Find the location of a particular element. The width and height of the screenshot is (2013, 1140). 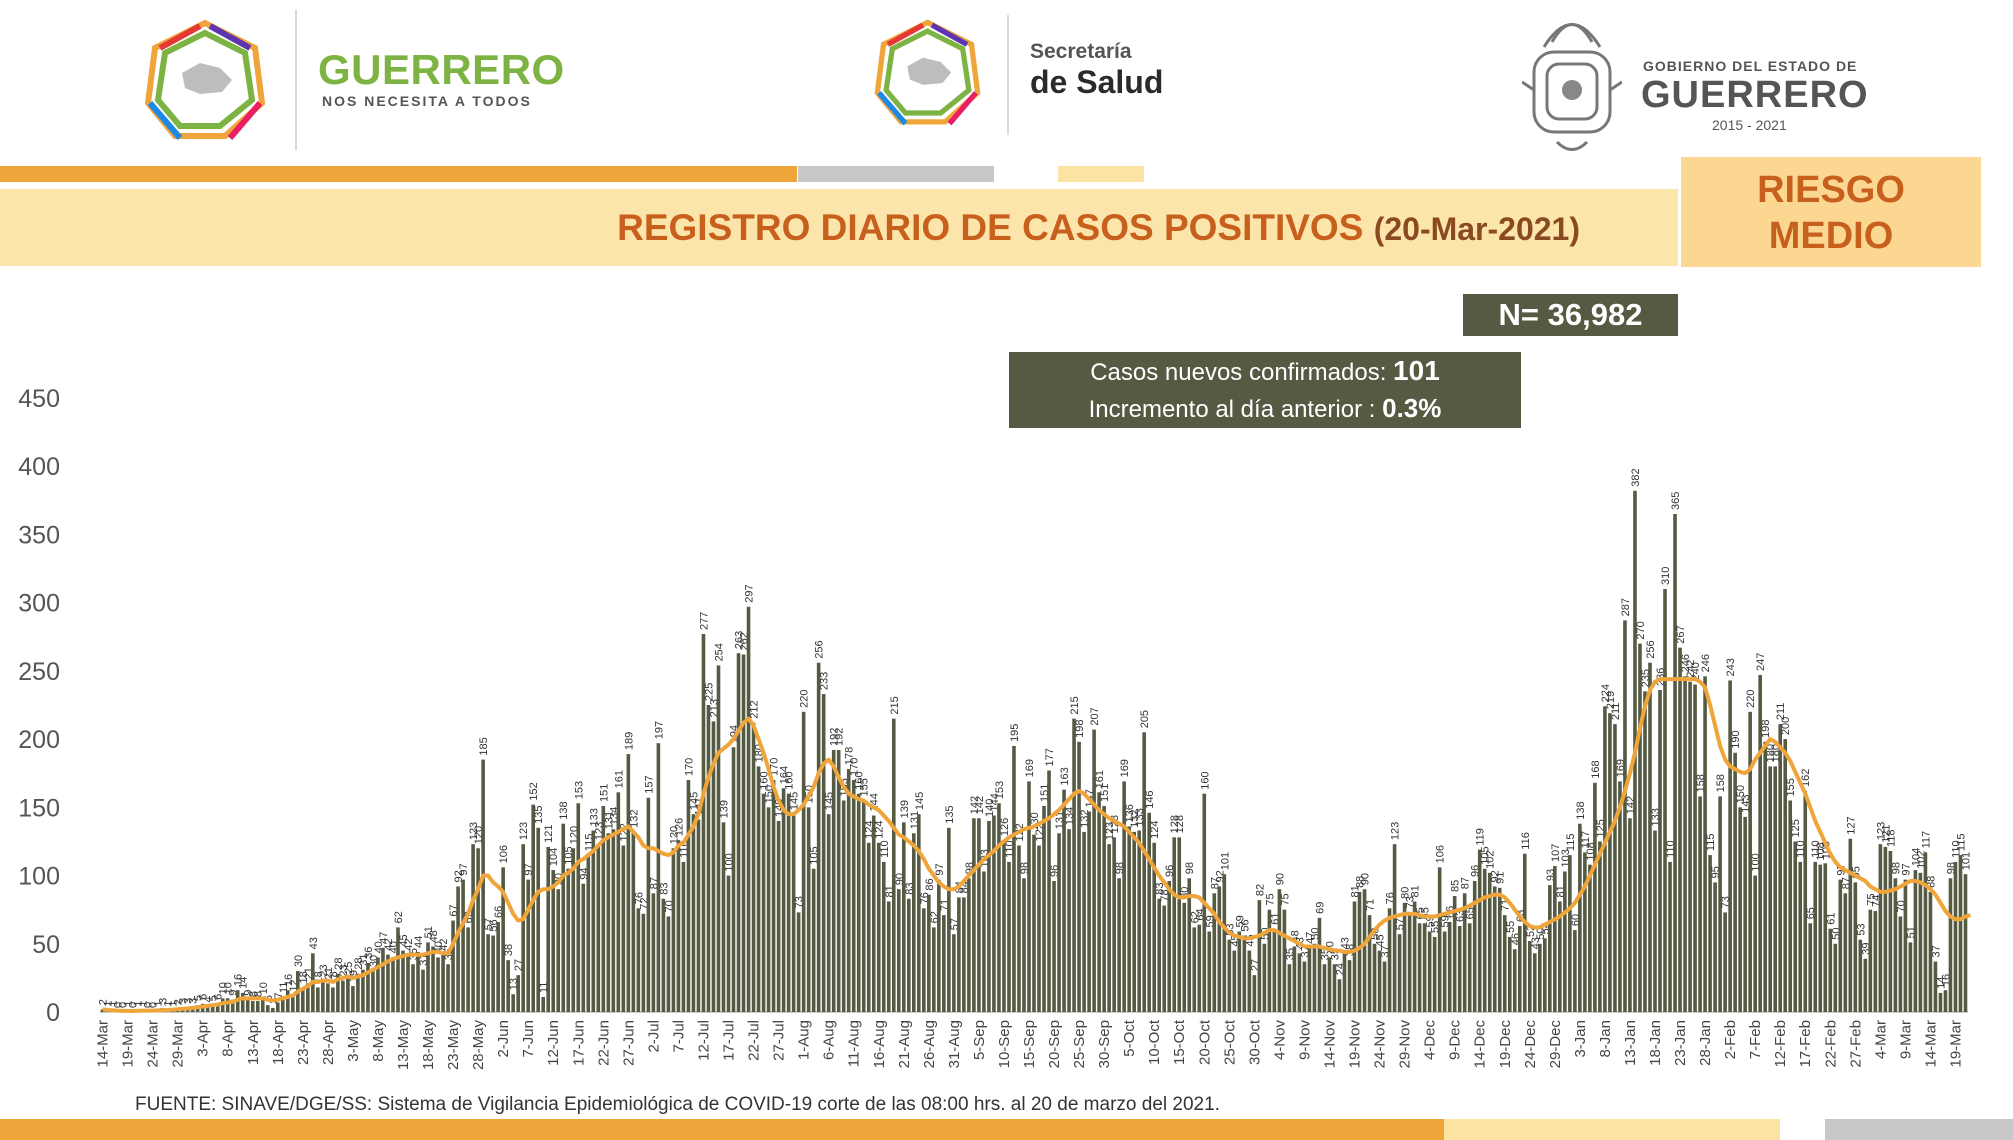

x-tick-label: 14-Mar is located at coordinates (1930, 1044).